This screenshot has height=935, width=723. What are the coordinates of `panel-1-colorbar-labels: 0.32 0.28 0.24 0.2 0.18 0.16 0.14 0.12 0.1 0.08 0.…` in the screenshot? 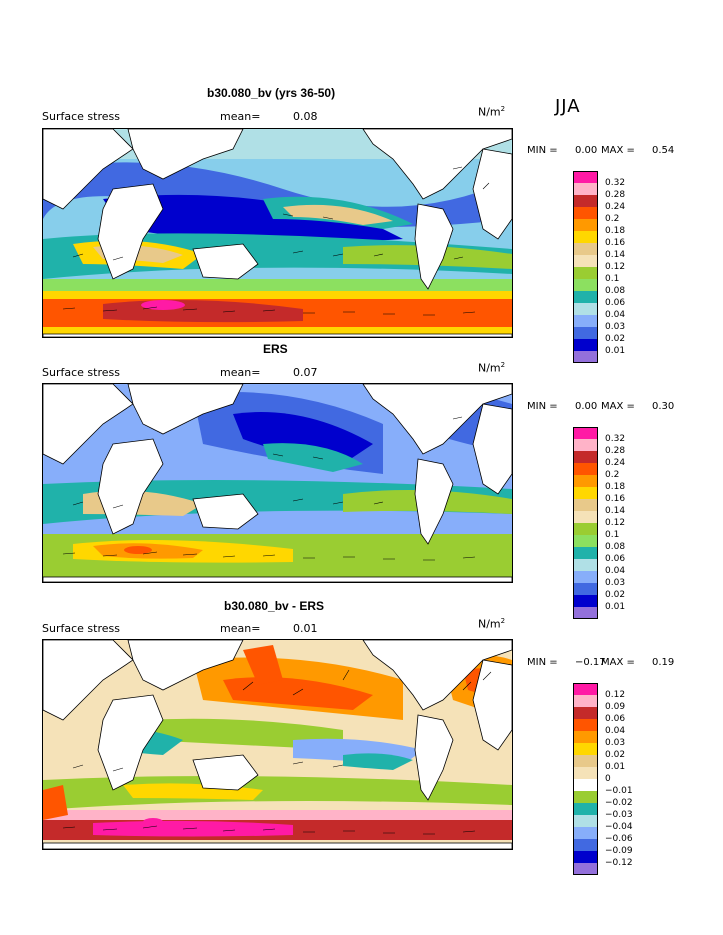 It's located at (615, 267).